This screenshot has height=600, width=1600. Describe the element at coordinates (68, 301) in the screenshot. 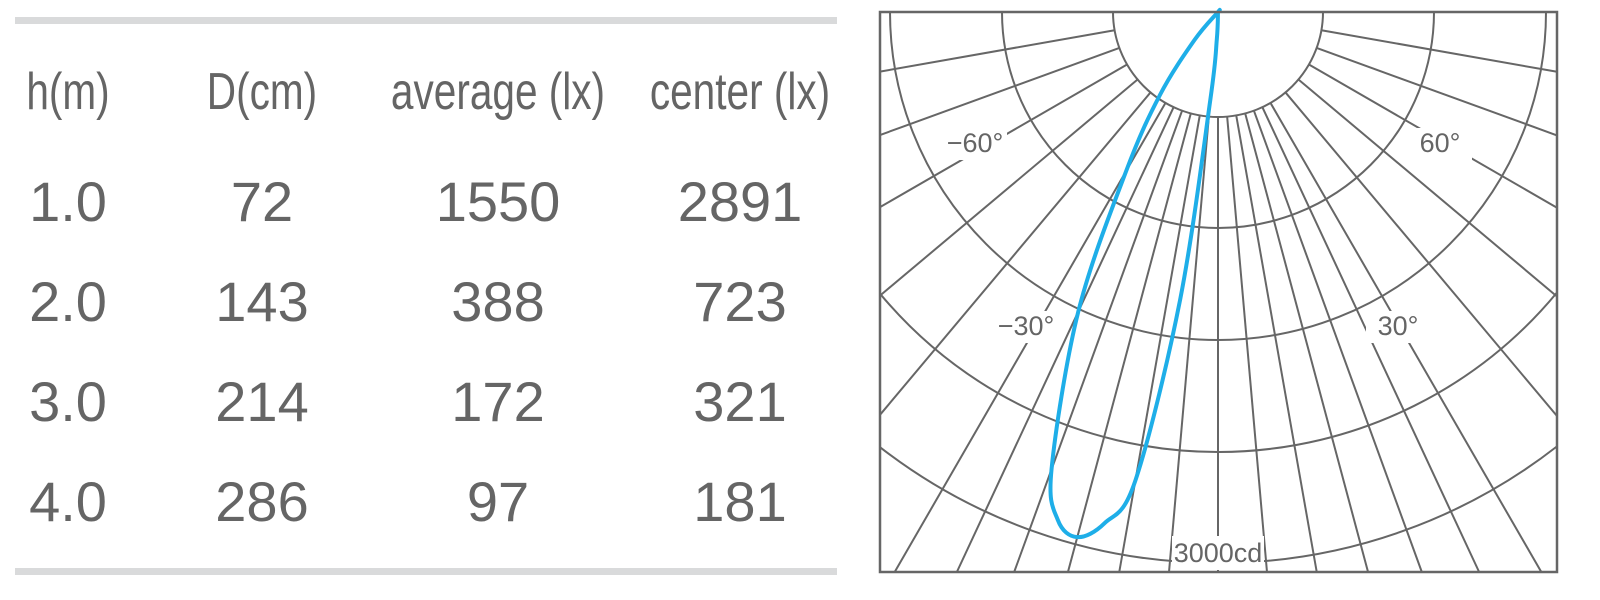

I see `table-cell: 2.0` at that location.